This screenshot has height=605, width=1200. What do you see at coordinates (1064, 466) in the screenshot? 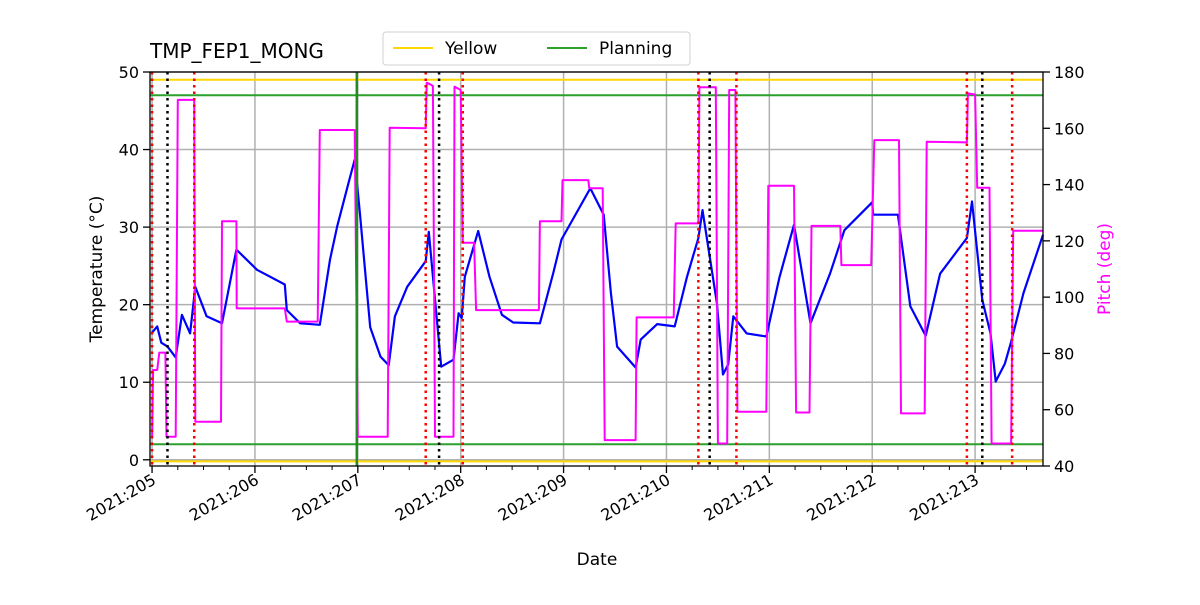
I see `y-right-tick-label: 40` at bounding box center [1064, 466].